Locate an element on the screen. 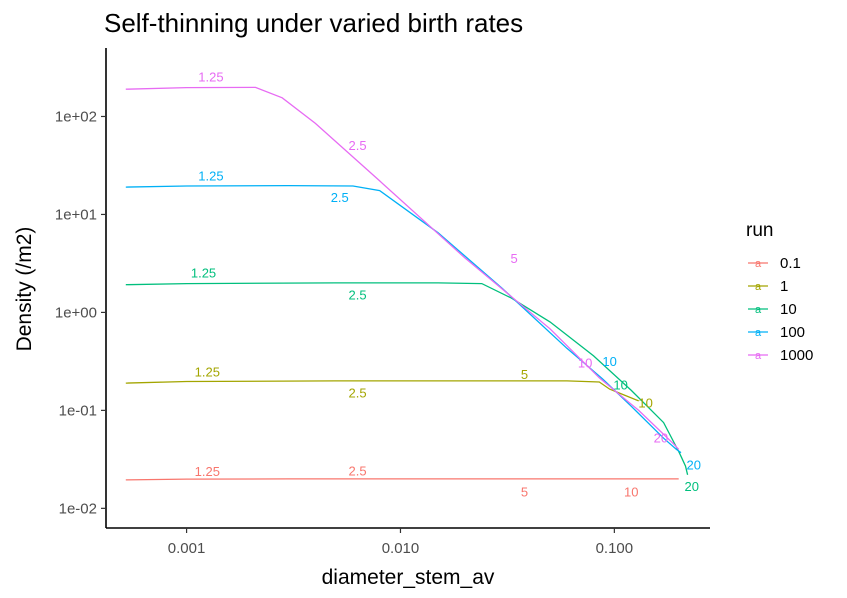 This screenshot has width=847, height=598. y-tick-label: 1e-02 is located at coordinates (78, 508).